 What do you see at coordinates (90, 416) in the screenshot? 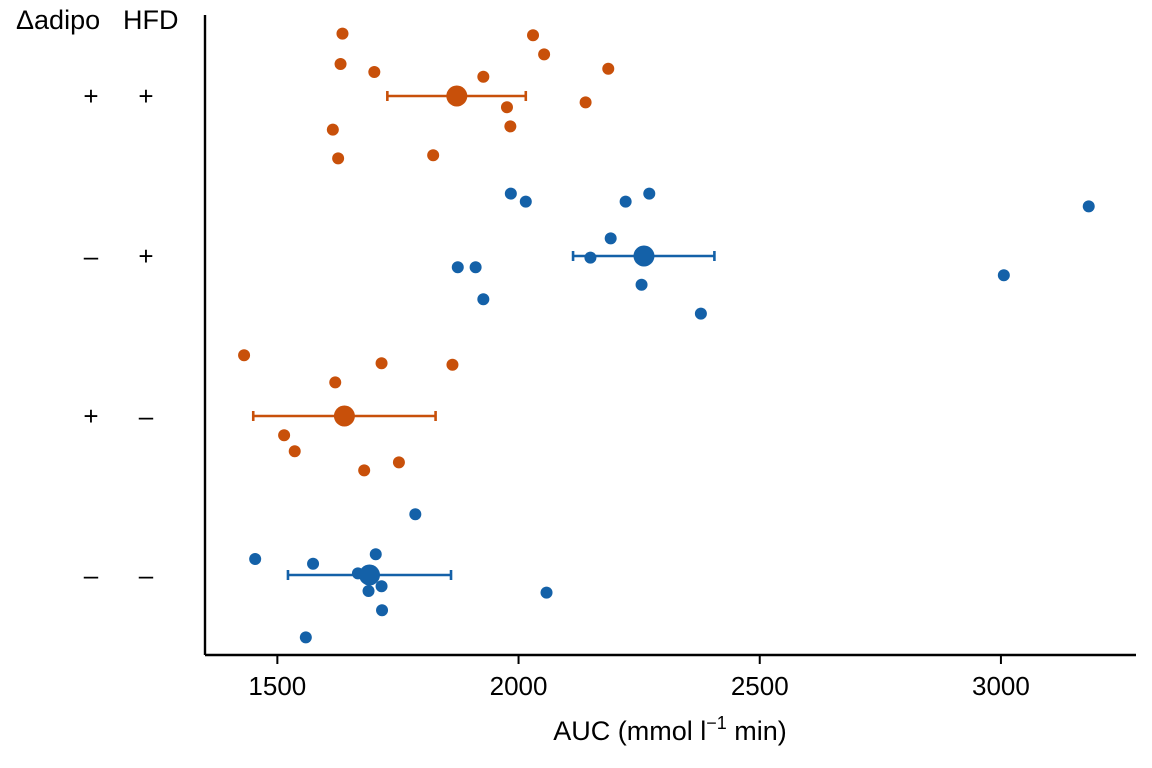
I see `row-2-adipo-label: +` at bounding box center [90, 416].